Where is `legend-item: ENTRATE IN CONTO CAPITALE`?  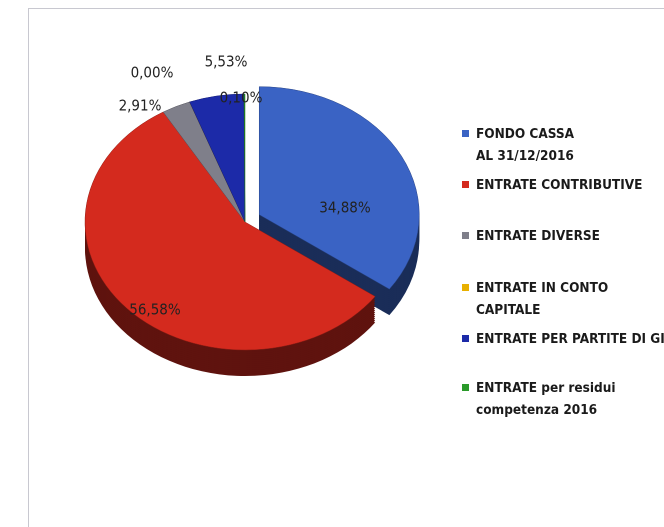 legend-item: ENTRATE IN CONTO CAPITALE is located at coordinates (537, 299).